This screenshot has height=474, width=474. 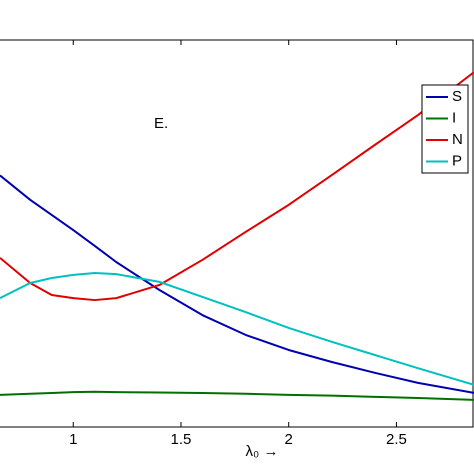 I want to click on annotation: E., so click(x=161, y=123).